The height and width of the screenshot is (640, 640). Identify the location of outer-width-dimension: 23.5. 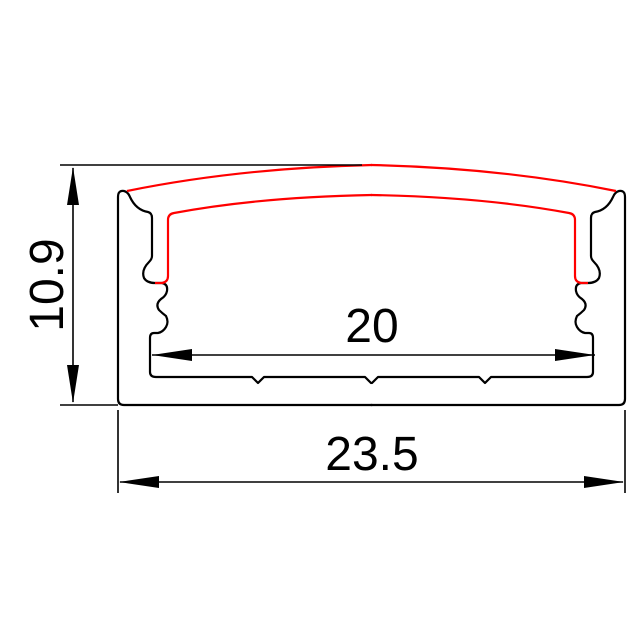
(371, 451).